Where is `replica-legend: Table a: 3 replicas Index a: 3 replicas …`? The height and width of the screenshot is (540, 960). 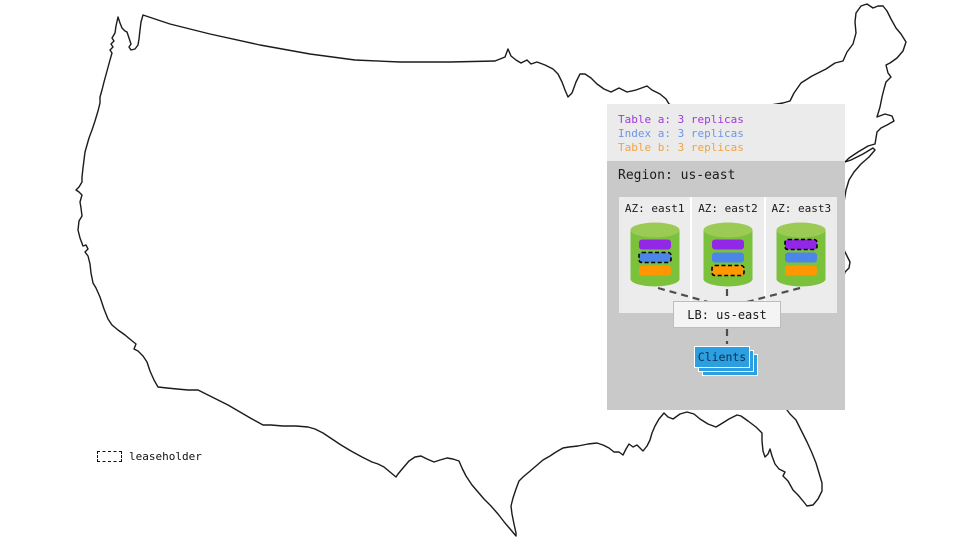 replica-legend: Table a: 3 replicas Index a: 3 replicas … is located at coordinates (726, 132).